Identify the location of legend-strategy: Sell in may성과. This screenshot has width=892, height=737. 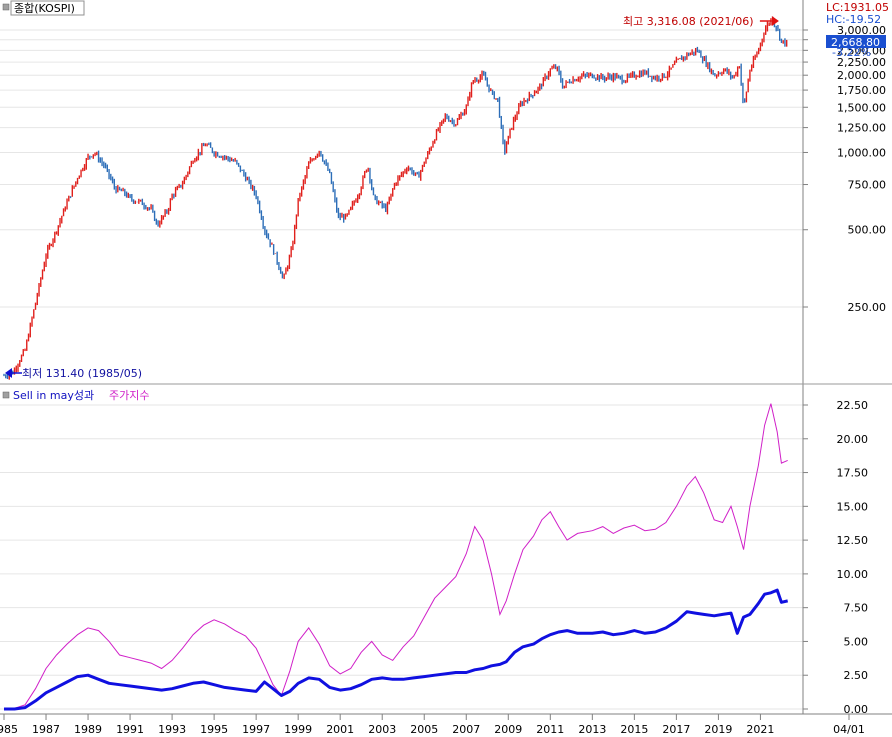
(53, 395).